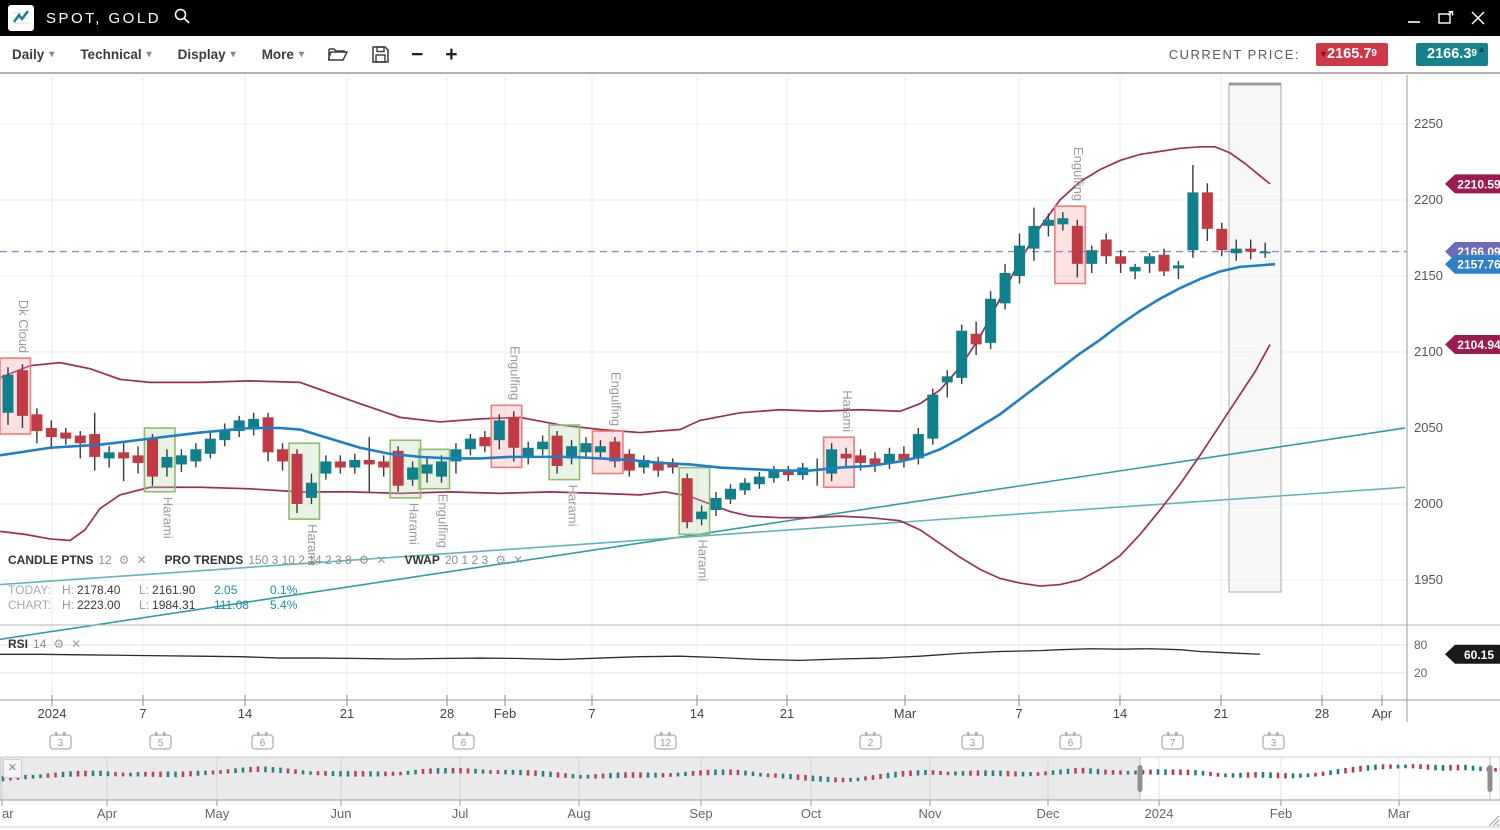 Image resolution: width=1500 pixels, height=830 pixels. What do you see at coordinates (811, 813) in the screenshot?
I see `svg-text: Oct` at bounding box center [811, 813].